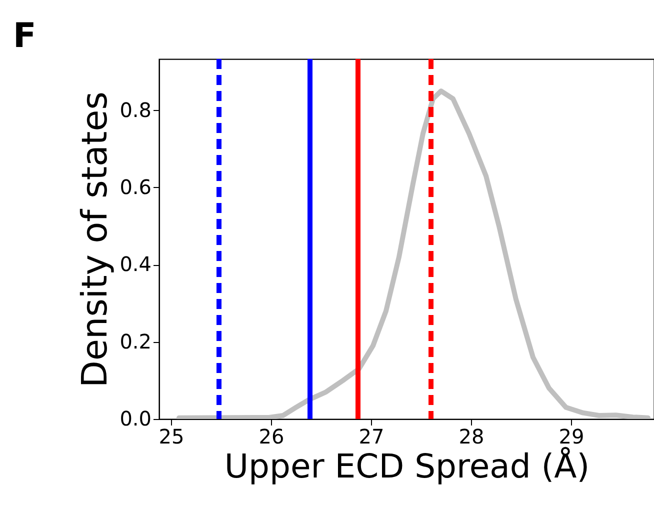 This screenshot has height=511, width=654. Describe the element at coordinates (136, 264) in the screenshot. I see `y-tick-label: 0.4` at that location.